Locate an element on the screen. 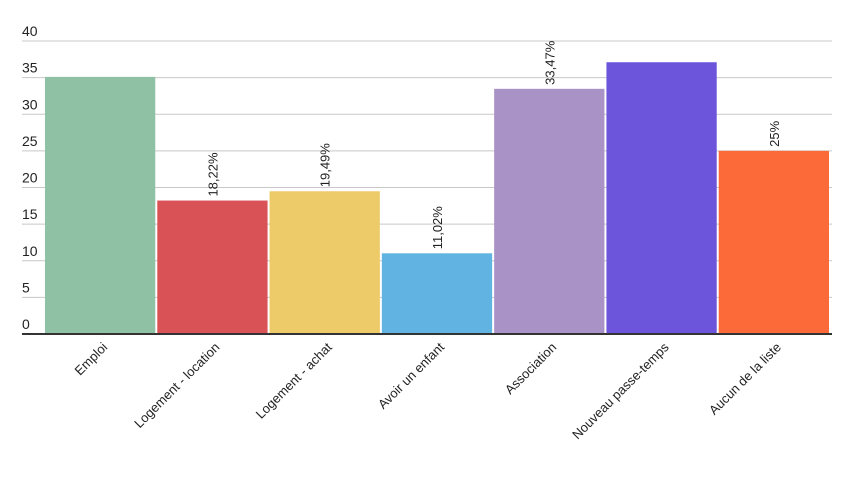 The image size is (857, 484). x-tick-label: Logement - achat is located at coordinates (294, 380).